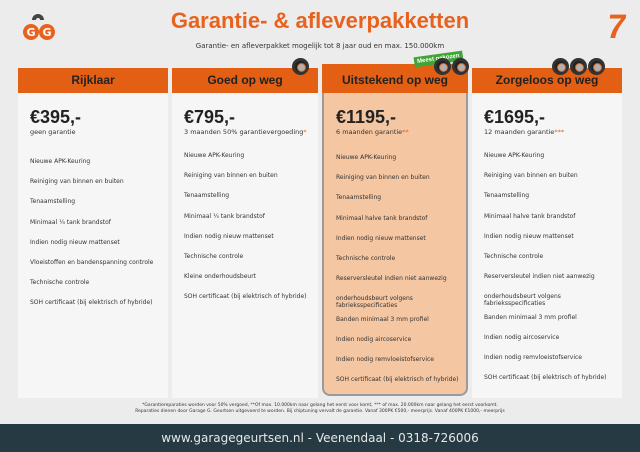 Image resolution: width=640 pixels, height=452 pixels. Describe the element at coordinates (93, 80) in the screenshot. I see `package-title: Rijklaar` at that location.